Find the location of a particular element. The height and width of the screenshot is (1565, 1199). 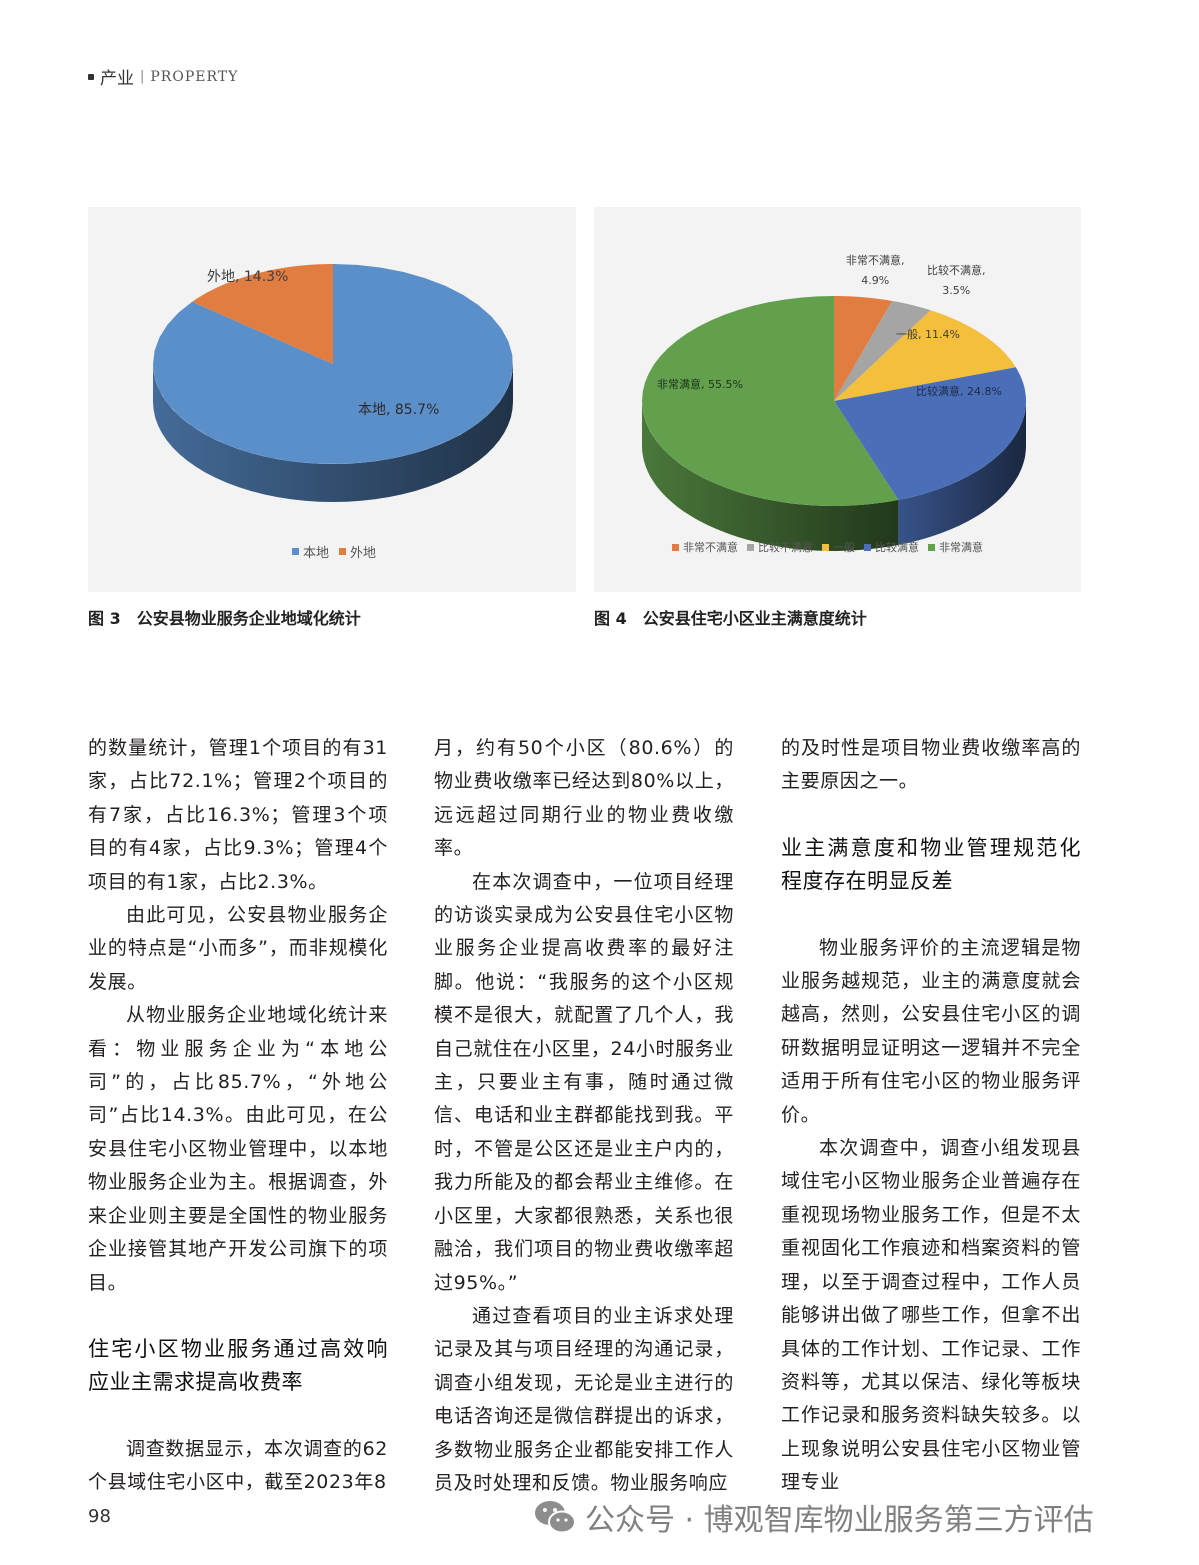

chart-legend: 本地 外地 is located at coordinates (334, 551).